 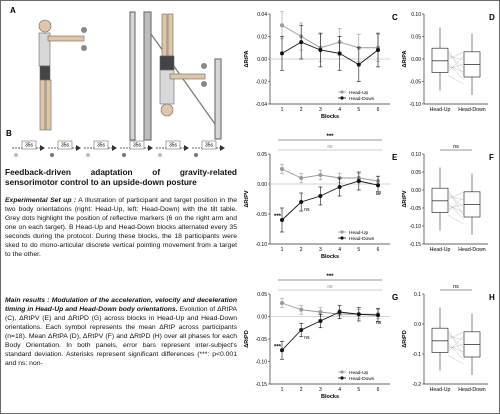 What do you see at coordinates (440, 250) in the screenshot?
I see `x-tick-label: Head-Up` at bounding box center [440, 250].